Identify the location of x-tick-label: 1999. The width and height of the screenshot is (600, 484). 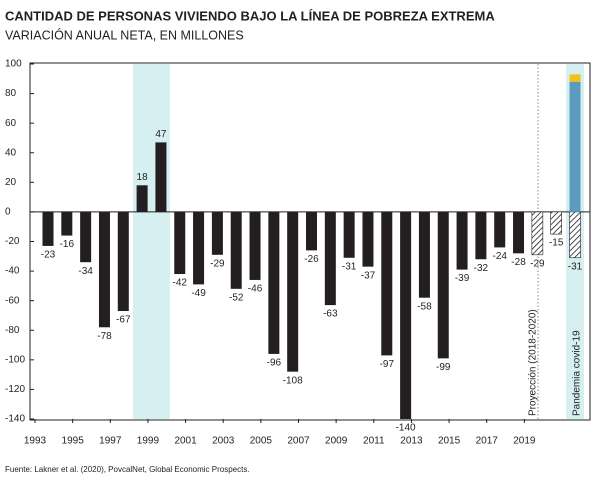
(148, 441).